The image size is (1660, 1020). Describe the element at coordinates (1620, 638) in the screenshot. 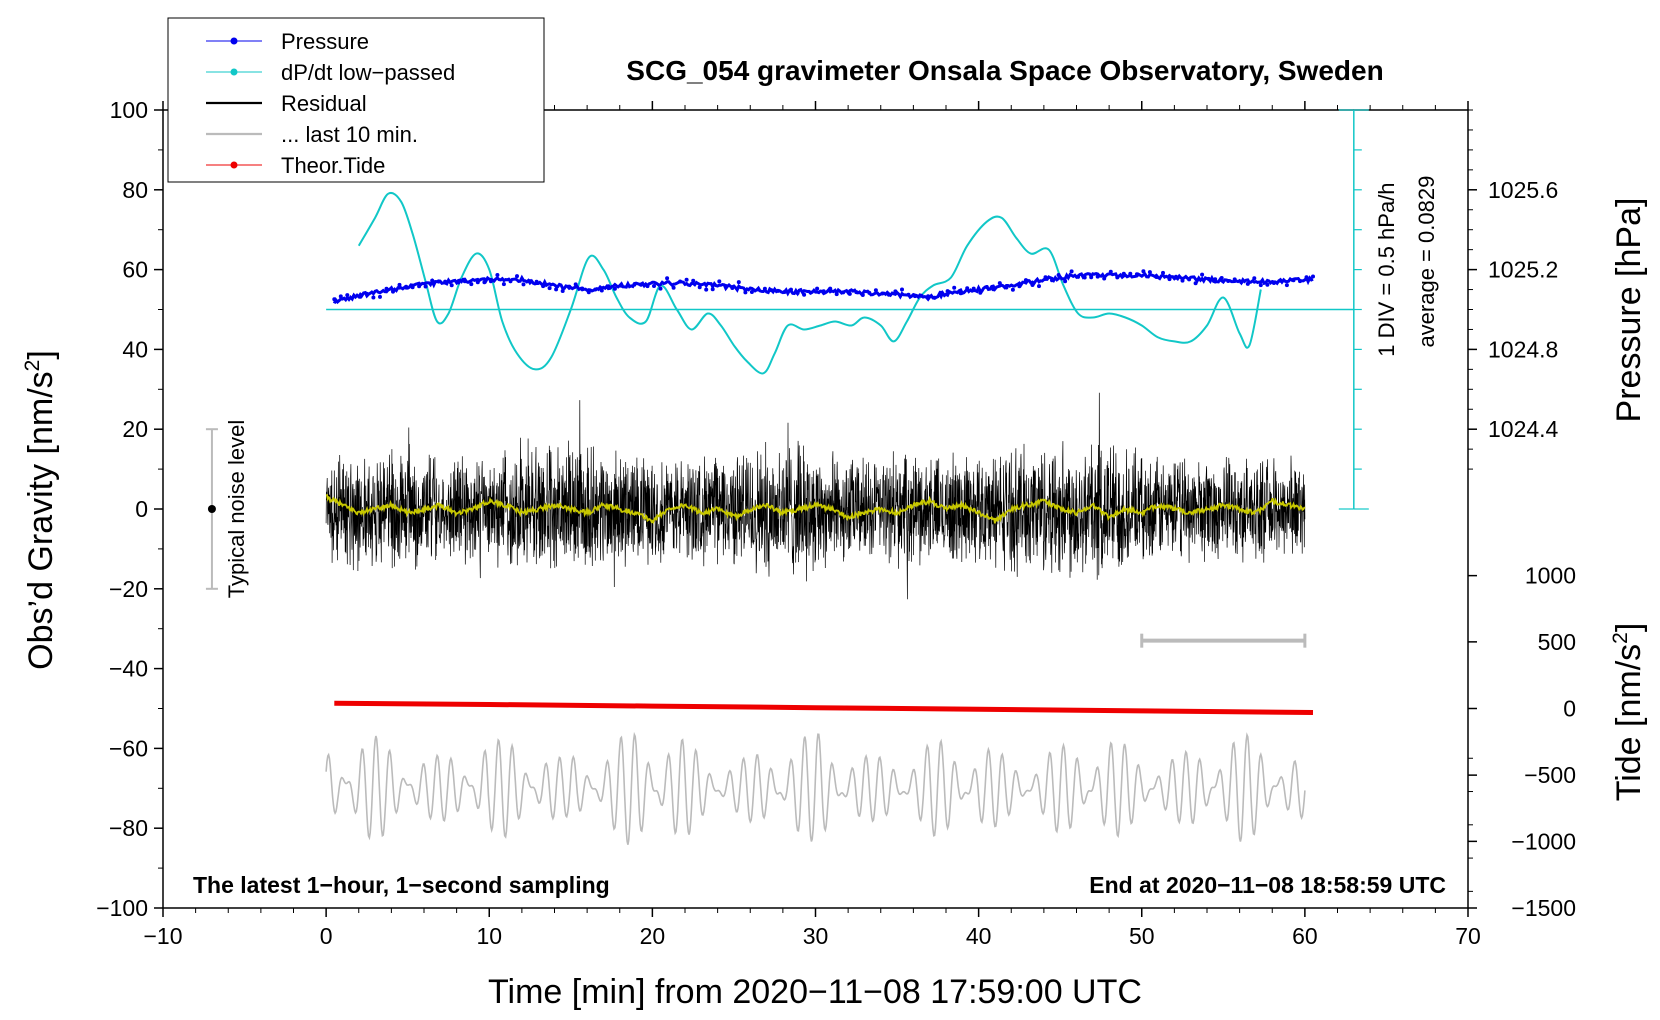

I see `y-axis-title-tide-sup: 2` at that location.